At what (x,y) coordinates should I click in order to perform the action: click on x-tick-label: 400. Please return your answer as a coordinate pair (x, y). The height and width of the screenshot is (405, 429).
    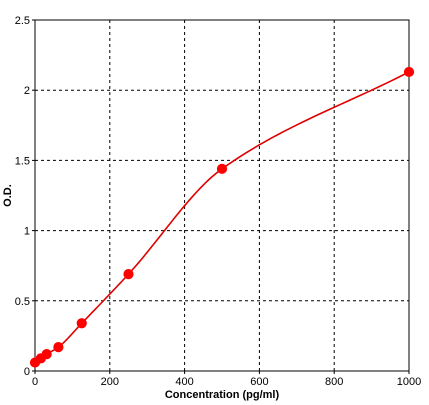
    Looking at the image, I should click on (184, 382).